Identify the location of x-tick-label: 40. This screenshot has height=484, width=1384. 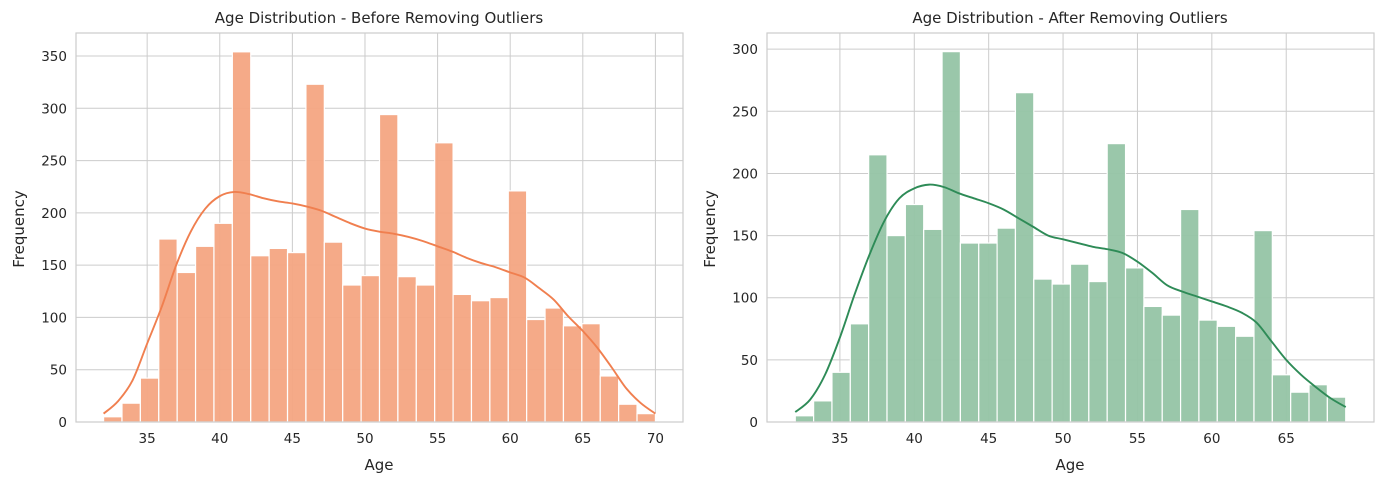
(914, 439).